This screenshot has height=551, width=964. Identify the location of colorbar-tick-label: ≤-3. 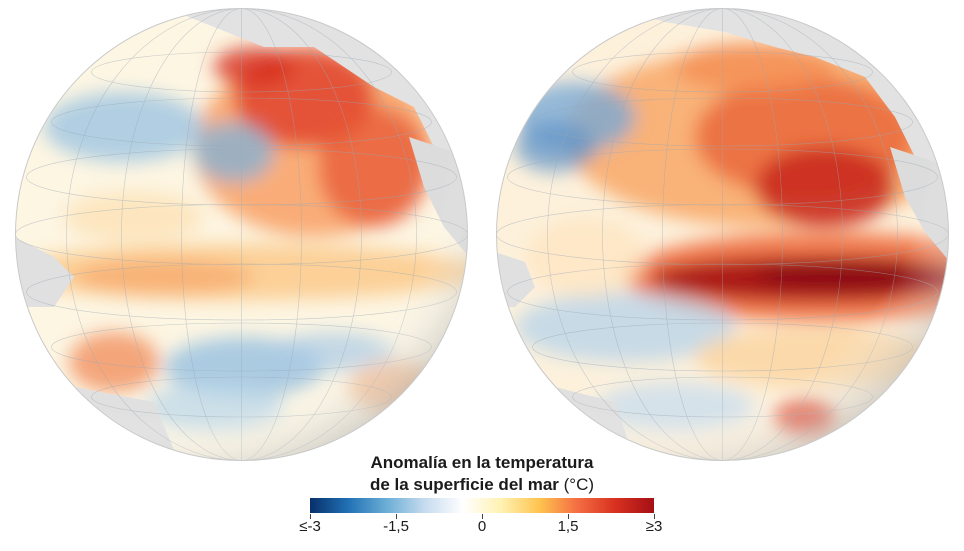
(310, 526).